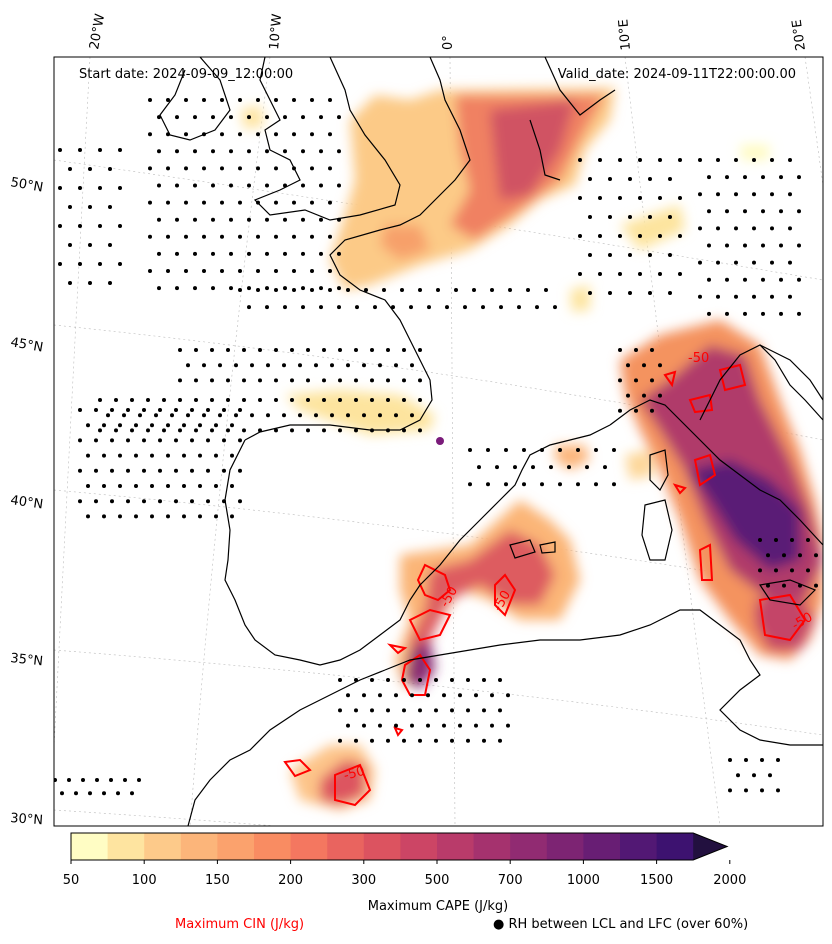 This screenshot has height=944, width=832. I want to click on colorbar-tick-label: 150, so click(217, 880).